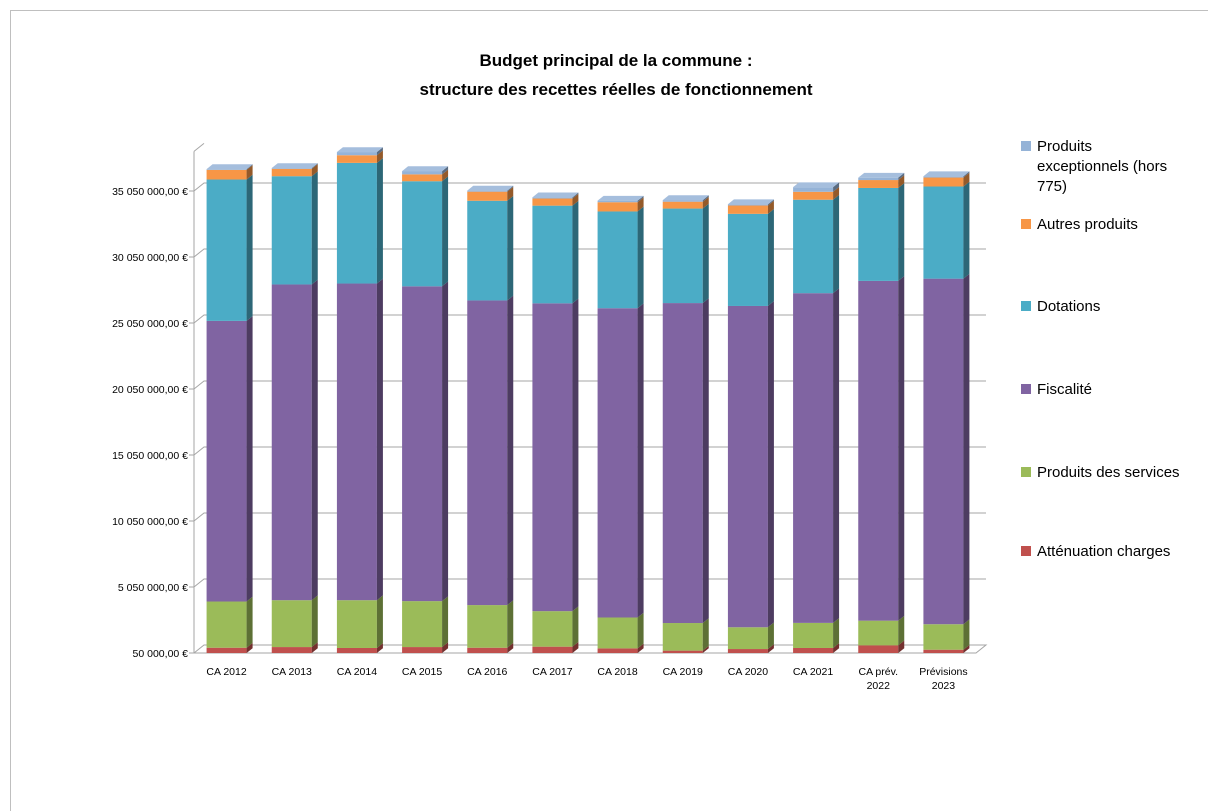  I want to click on legend-entry: Atténuation charges, so click(1095, 551).